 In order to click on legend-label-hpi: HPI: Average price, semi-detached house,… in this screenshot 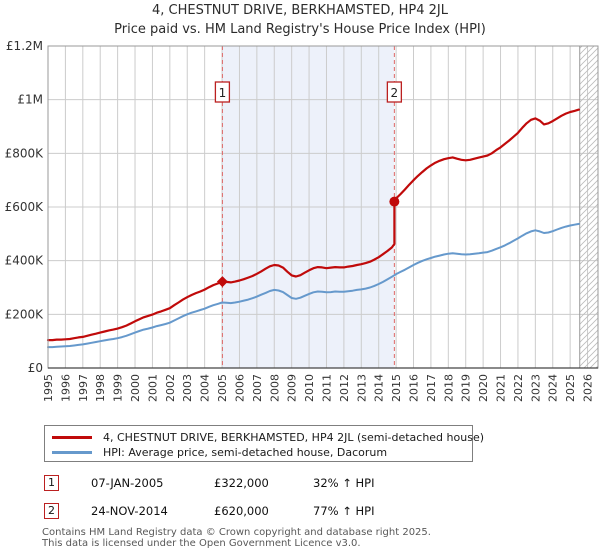, I will do `click(245, 452)`.